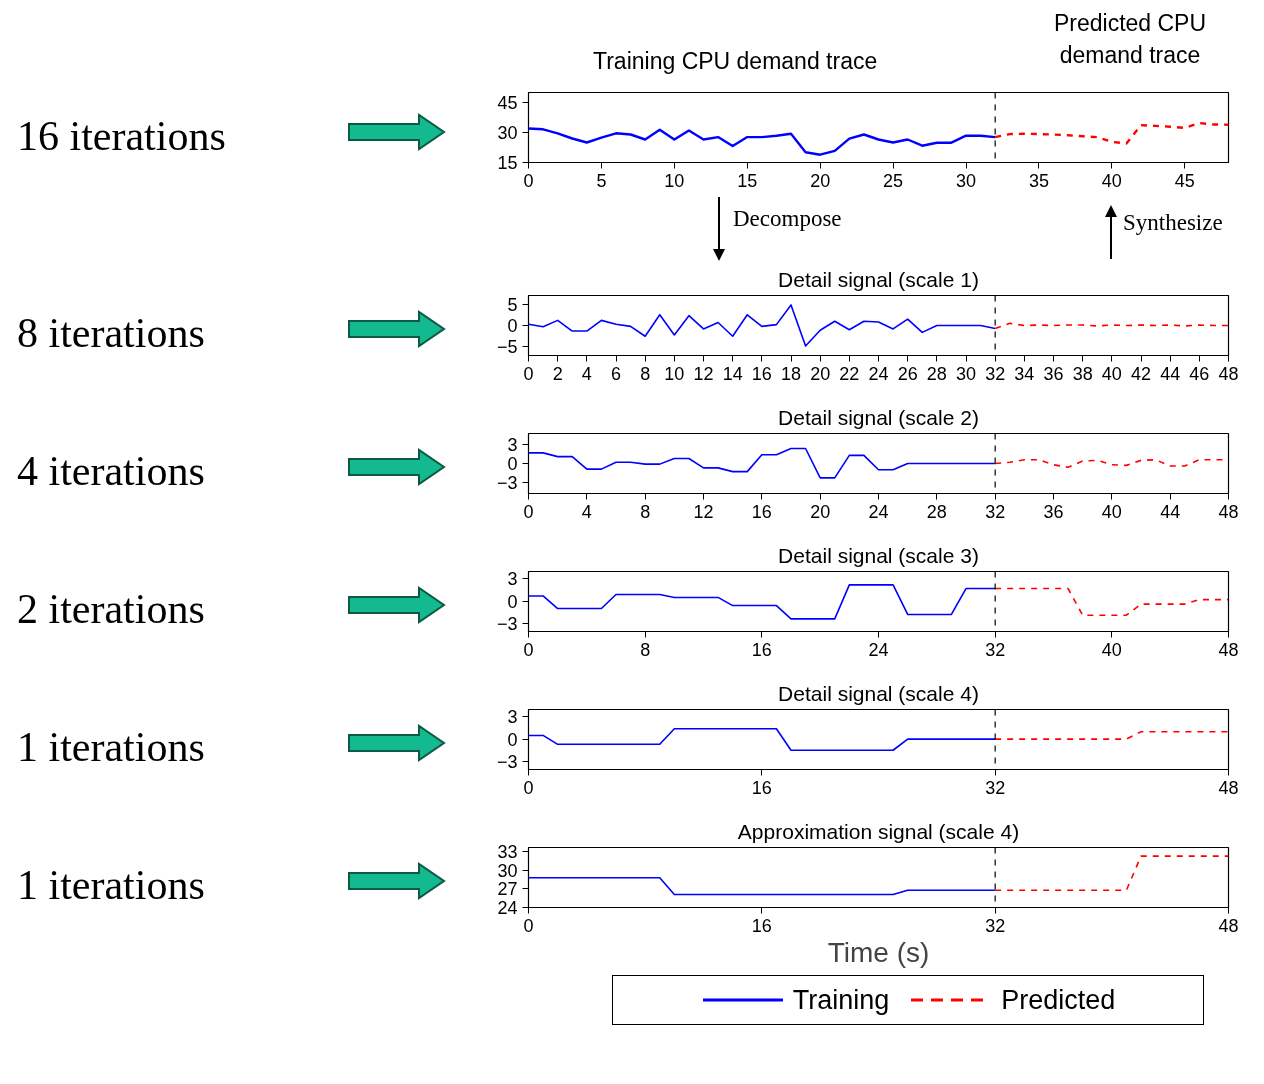  I want to click on text: 8 iterations, so click(111, 333).